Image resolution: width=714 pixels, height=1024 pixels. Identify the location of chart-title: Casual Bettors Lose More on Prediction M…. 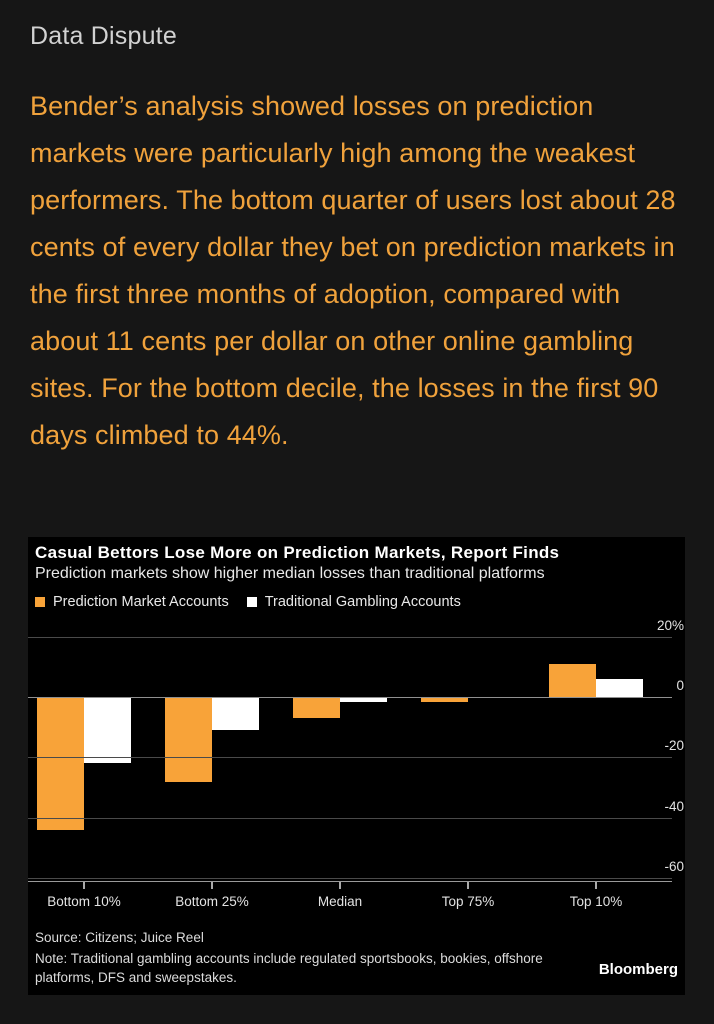
(297, 552).